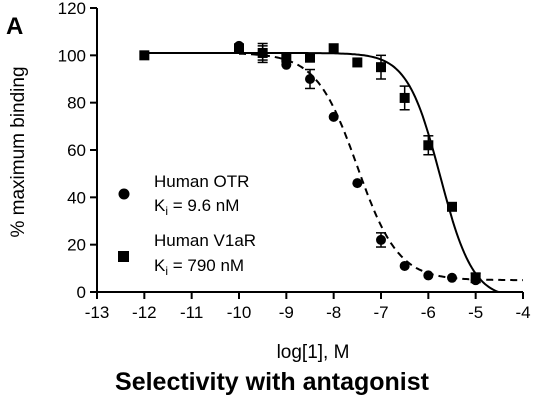 The image size is (544, 412). What do you see at coordinates (191, 312) in the screenshot?
I see `x-tick-label: -11` at bounding box center [191, 312].